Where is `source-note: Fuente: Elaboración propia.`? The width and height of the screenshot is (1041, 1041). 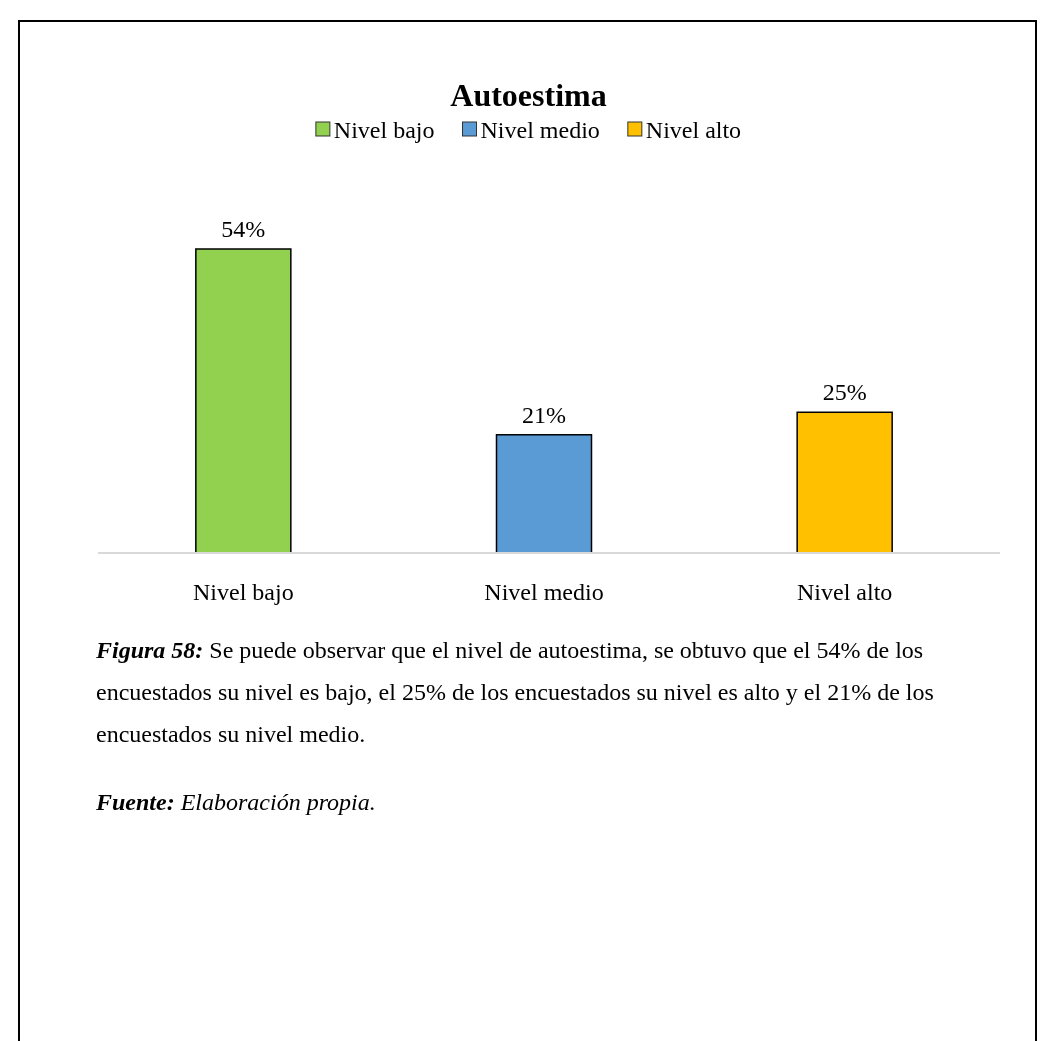 source-note: Fuente: Elaboración propia. is located at coordinates (235, 802).